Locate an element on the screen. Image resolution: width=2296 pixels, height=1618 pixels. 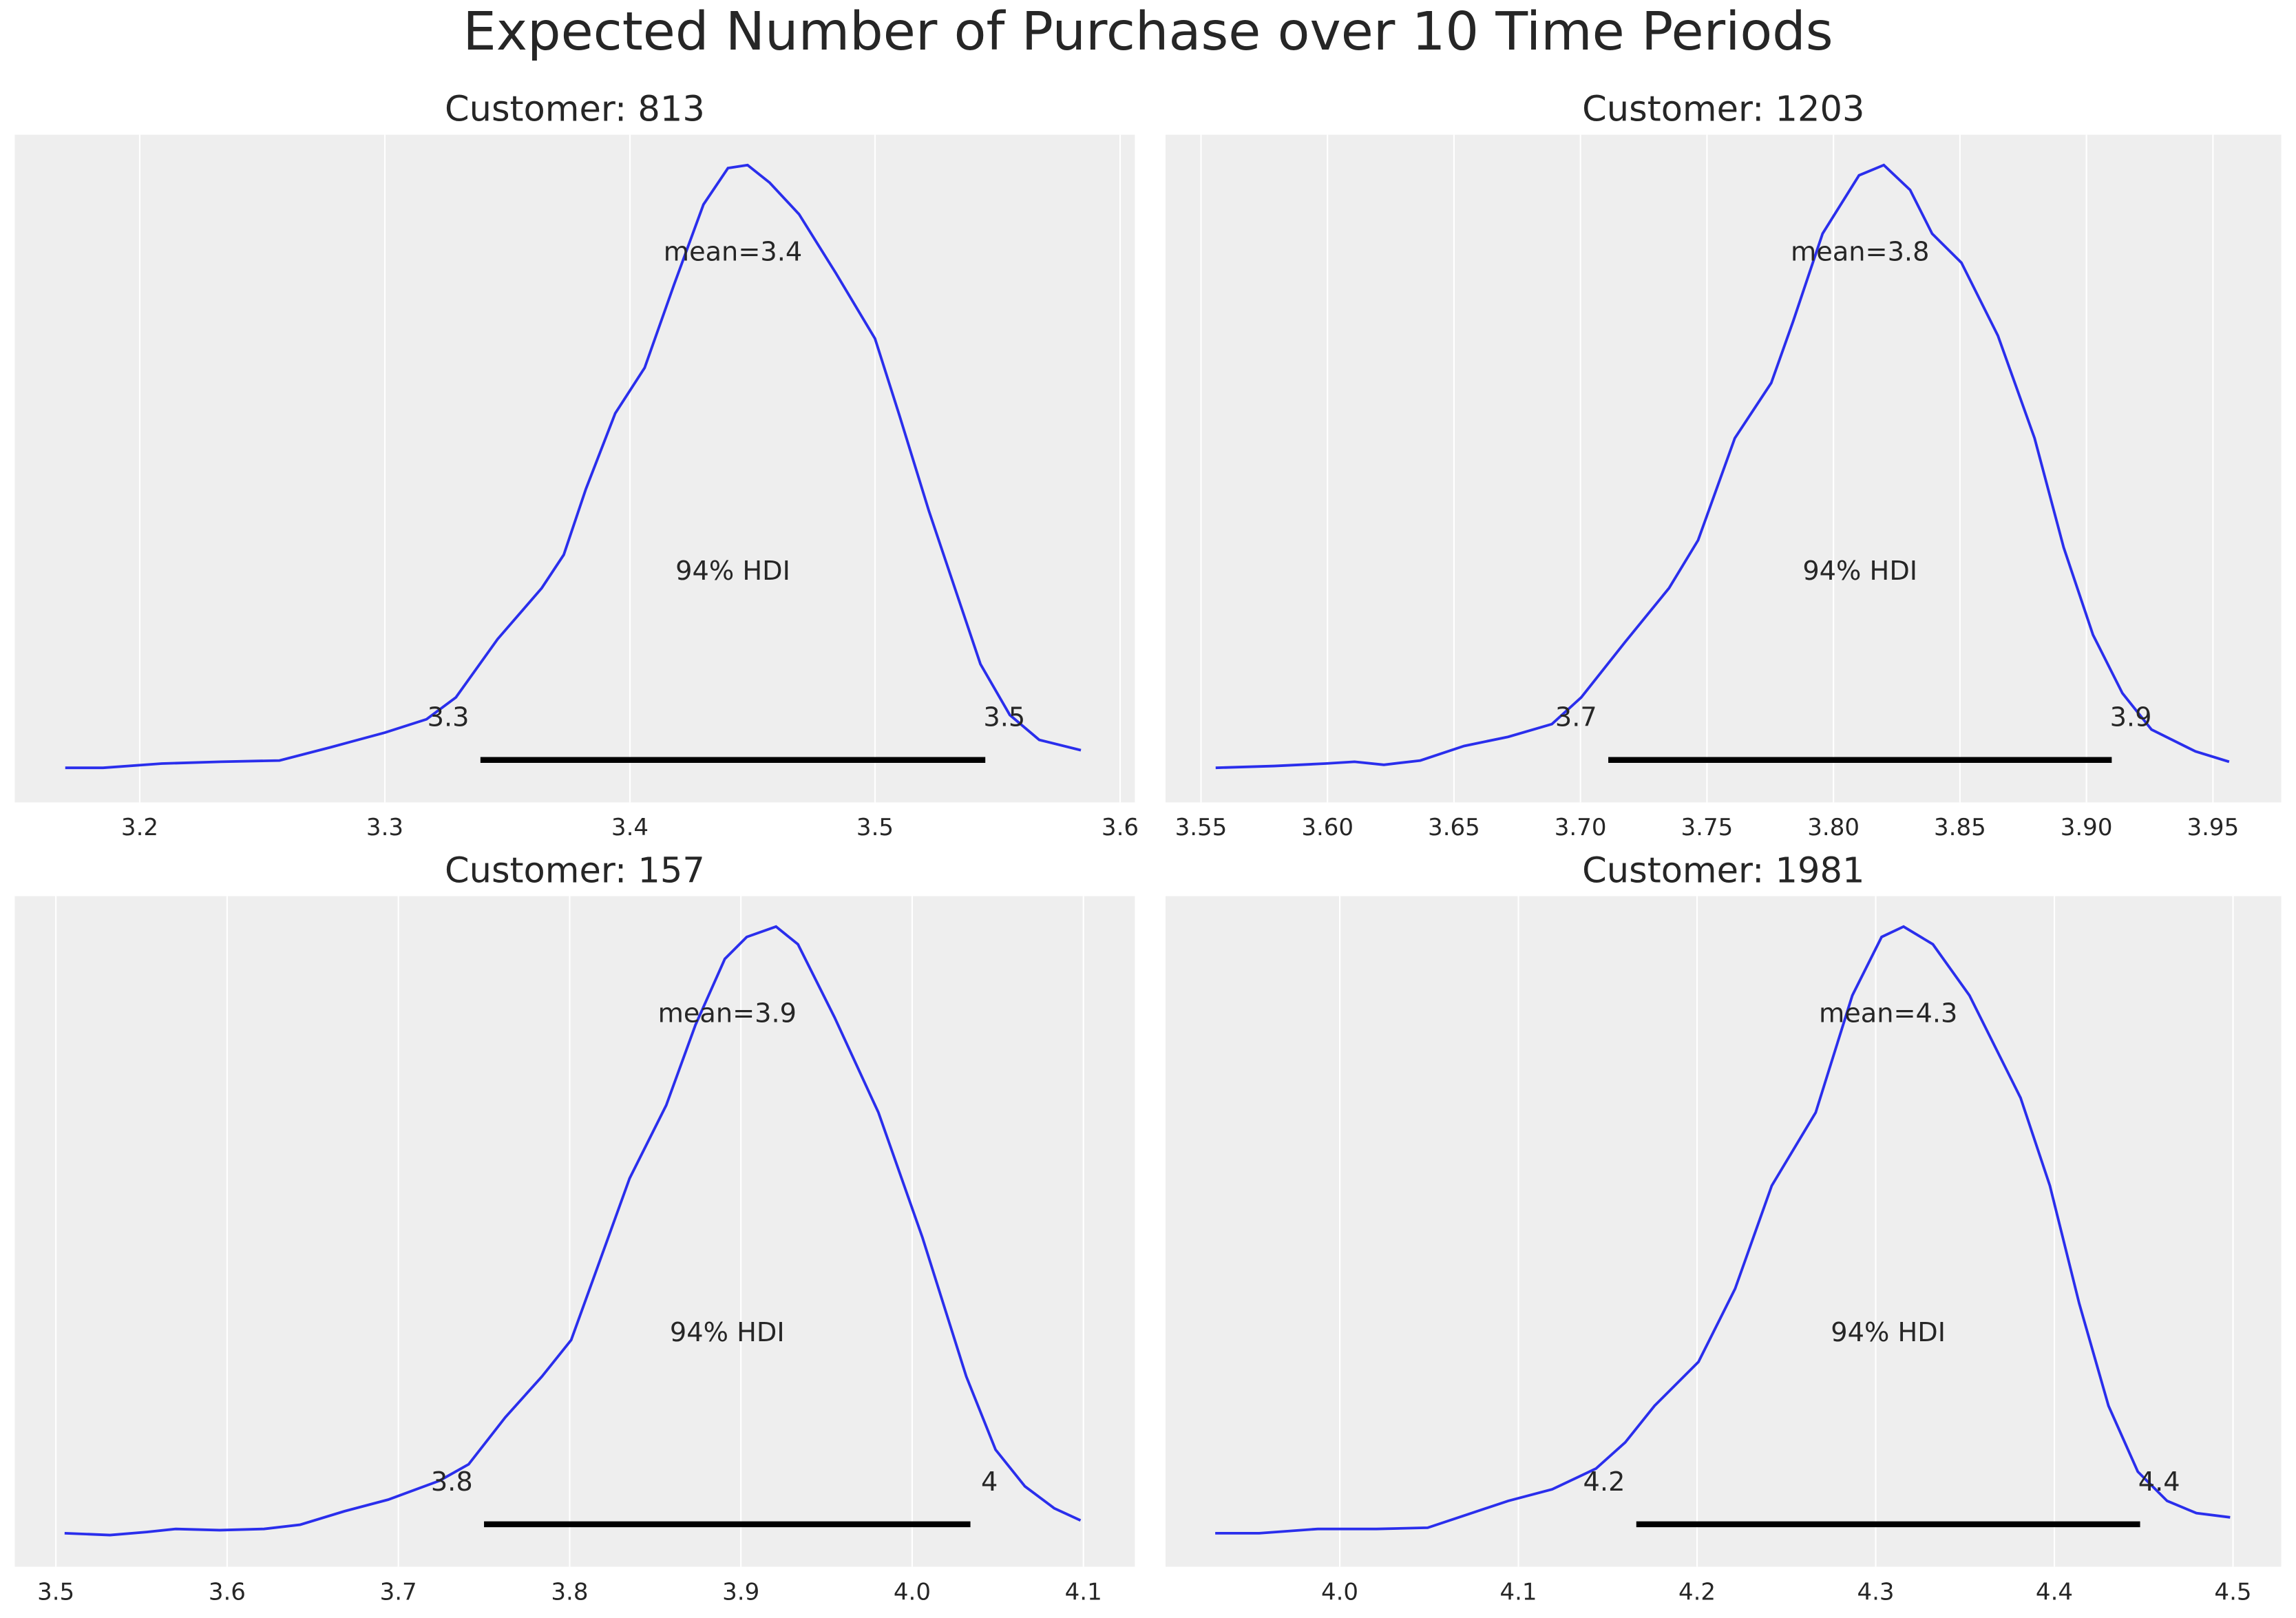
hdi-low-label: 3.7 is located at coordinates (1576, 717).